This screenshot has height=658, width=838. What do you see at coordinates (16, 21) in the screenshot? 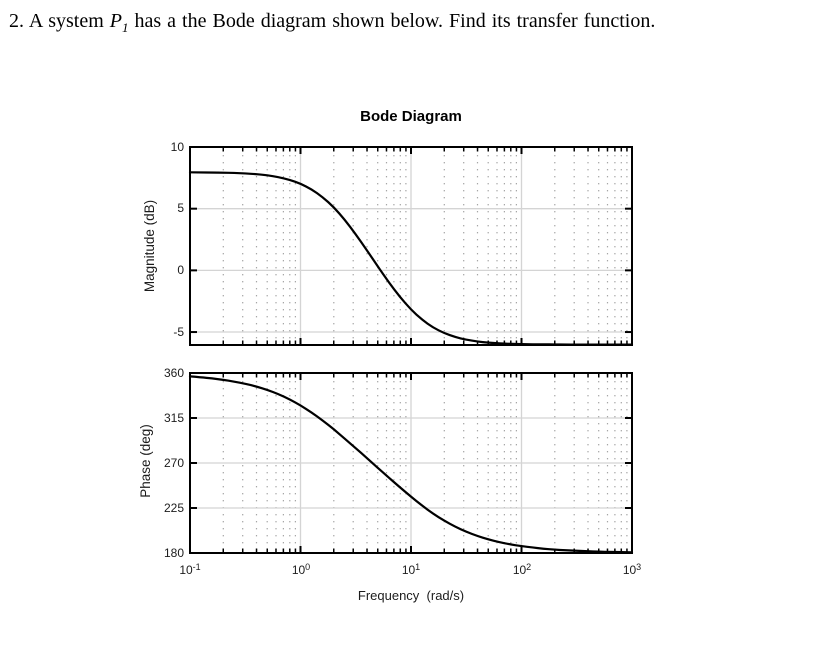
I see `question-number: 2.` at bounding box center [16, 21].